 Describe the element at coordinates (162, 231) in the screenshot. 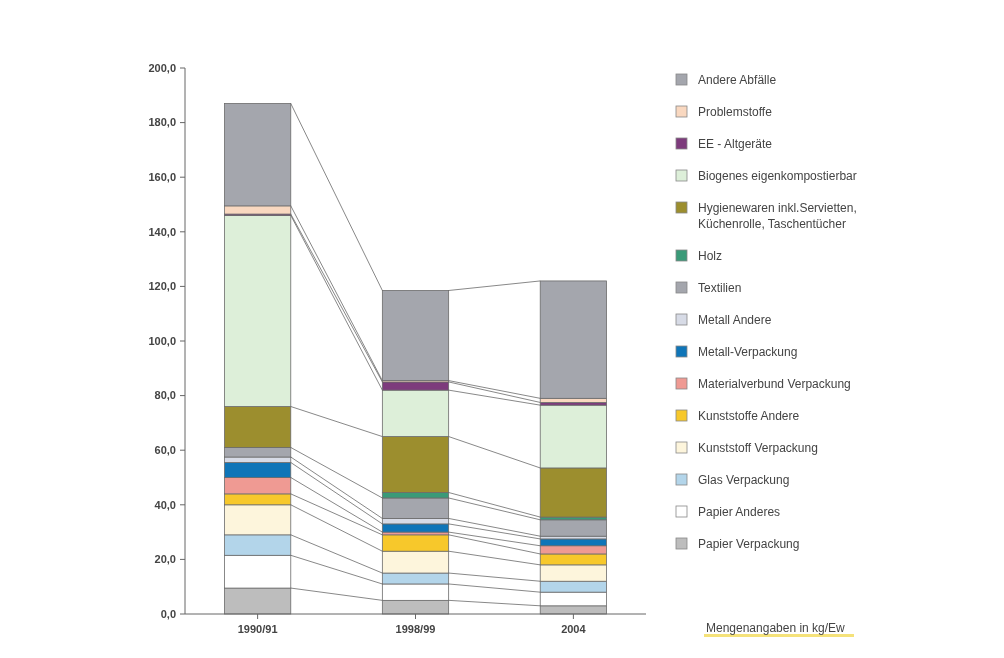

I see `y-tick-label: 140,0` at that location.